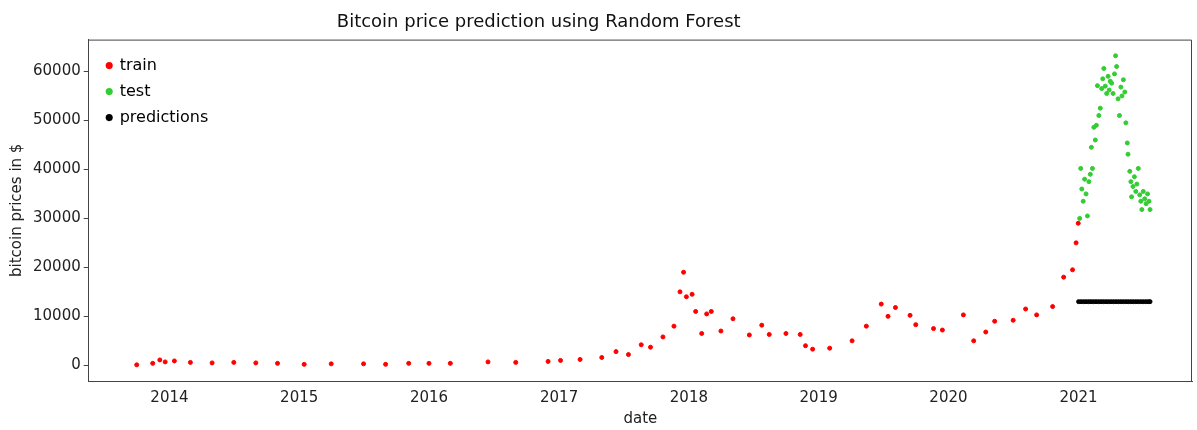 The height and width of the screenshot is (430, 1197). Describe the element at coordinates (57, 119) in the screenshot. I see `y-tick-label: 50000` at that location.